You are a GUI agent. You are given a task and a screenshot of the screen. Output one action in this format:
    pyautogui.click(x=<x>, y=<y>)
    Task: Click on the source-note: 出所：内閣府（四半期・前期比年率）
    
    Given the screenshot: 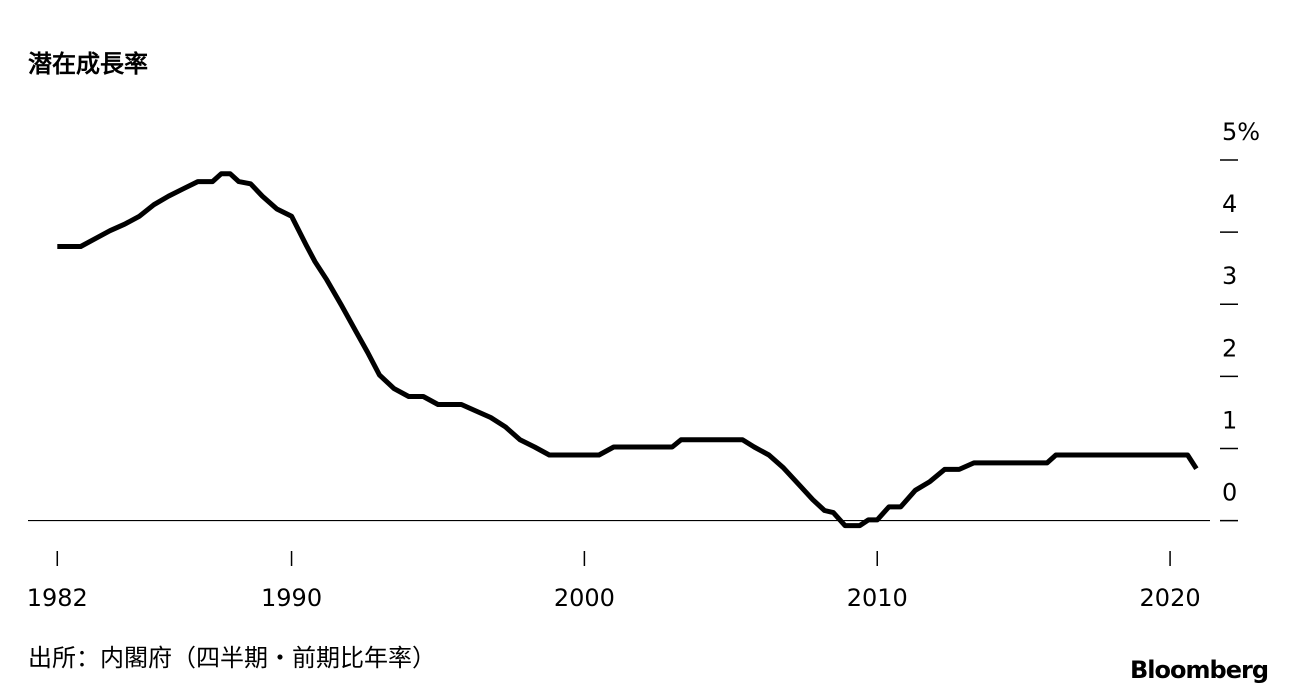 What is the action you would take?
    pyautogui.click(x=232, y=658)
    